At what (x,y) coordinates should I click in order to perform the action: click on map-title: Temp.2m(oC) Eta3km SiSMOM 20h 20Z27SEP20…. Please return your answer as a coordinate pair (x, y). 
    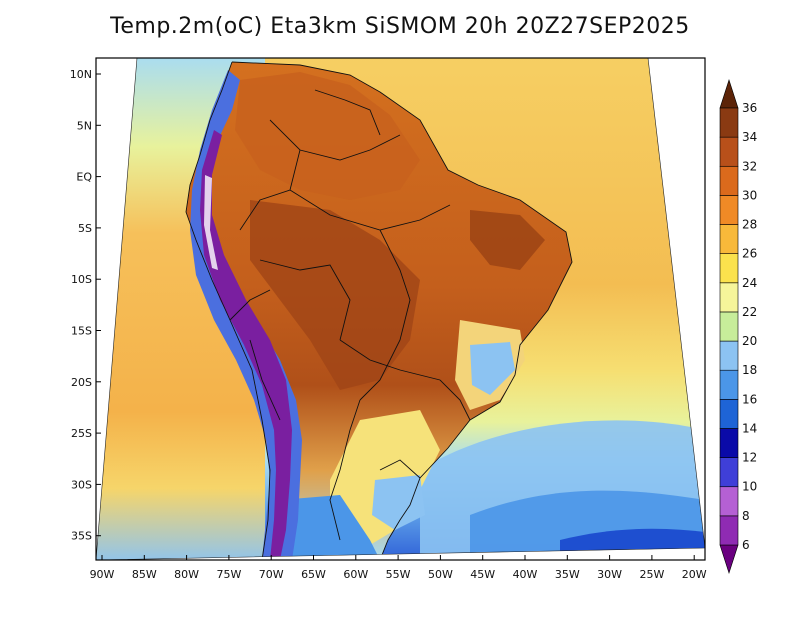
    Looking at the image, I should click on (400, 26).